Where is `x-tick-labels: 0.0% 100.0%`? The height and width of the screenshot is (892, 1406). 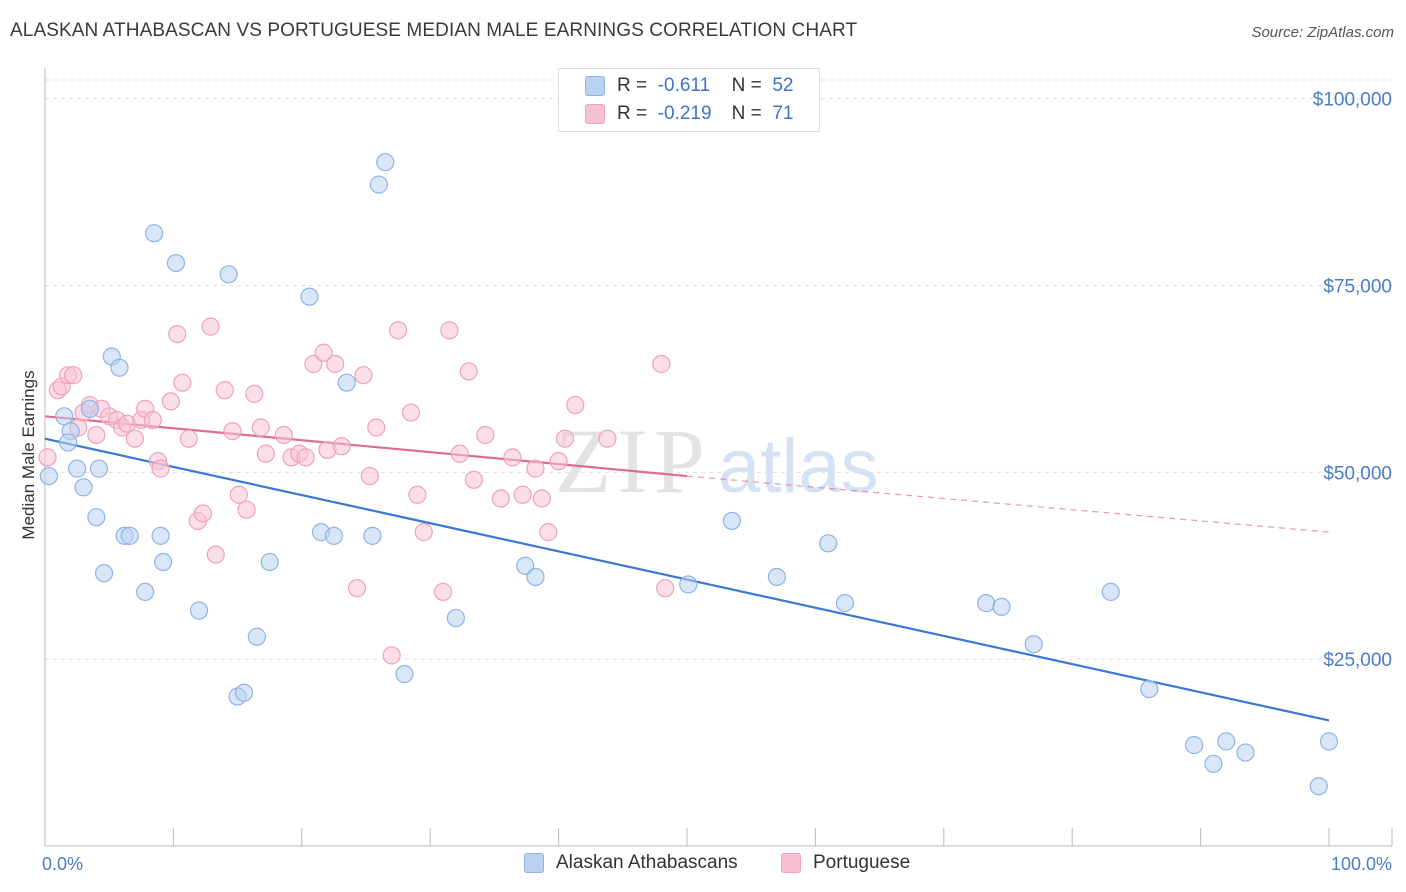
x-tick-labels: 0.0% 100.0% is located at coordinates (717, 864).